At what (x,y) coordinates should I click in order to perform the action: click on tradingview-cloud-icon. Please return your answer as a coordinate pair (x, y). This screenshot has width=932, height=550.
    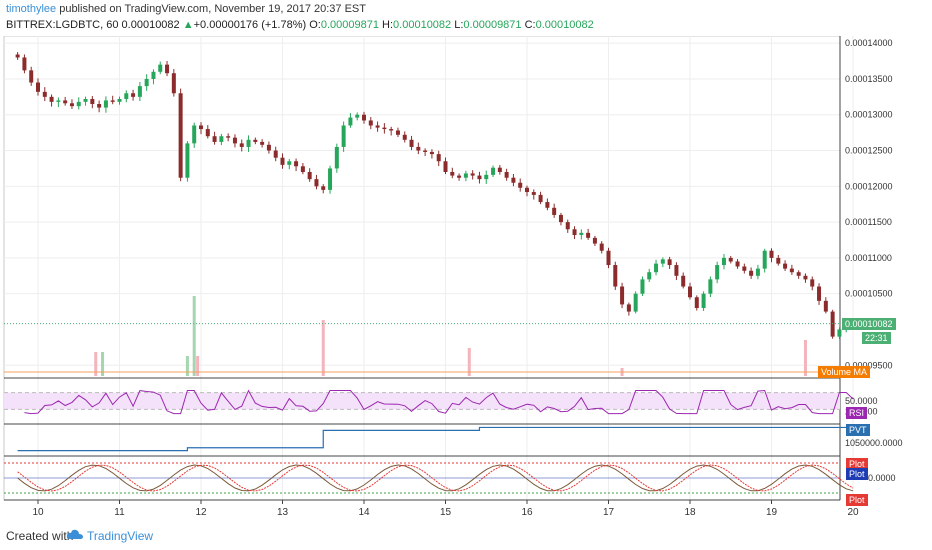
    Looking at the image, I should click on (75, 535).